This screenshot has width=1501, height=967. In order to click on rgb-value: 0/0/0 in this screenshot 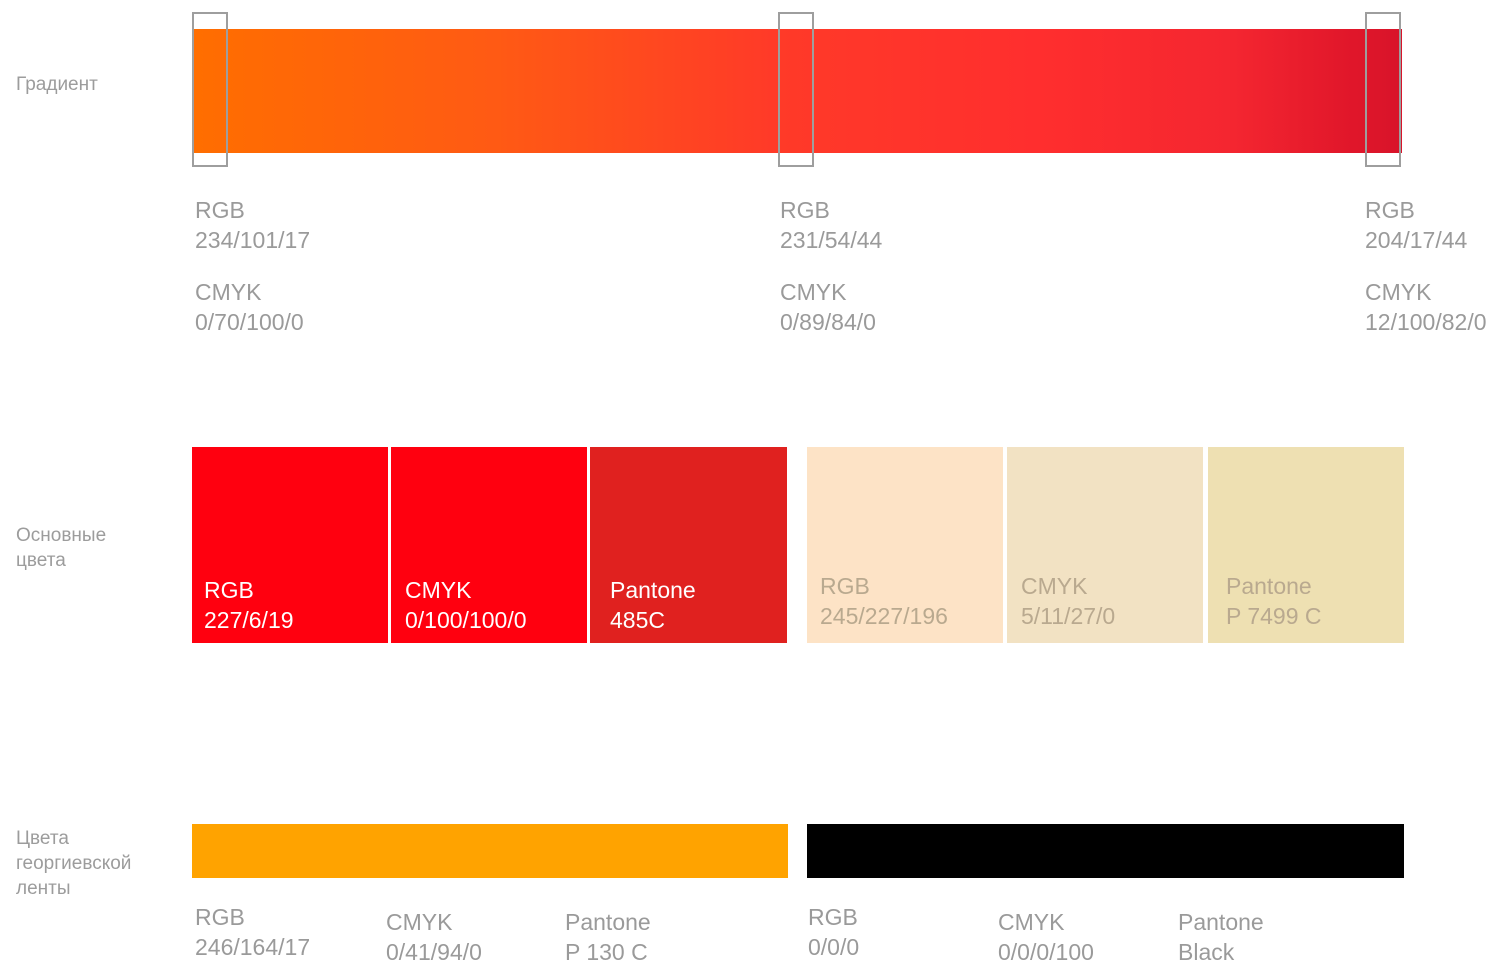, I will do `click(834, 947)`.